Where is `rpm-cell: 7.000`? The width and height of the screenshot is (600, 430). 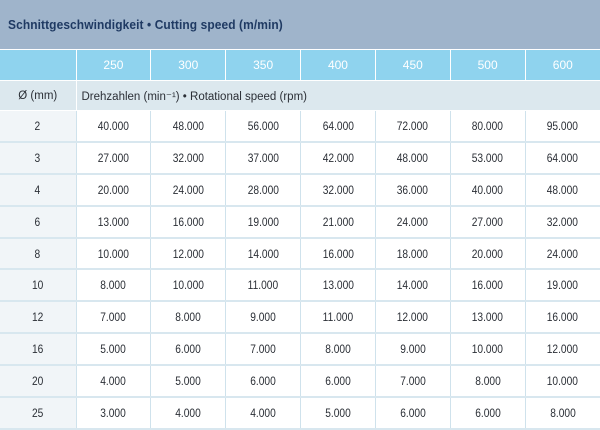
rpm-cell: 7.000 is located at coordinates (113, 318).